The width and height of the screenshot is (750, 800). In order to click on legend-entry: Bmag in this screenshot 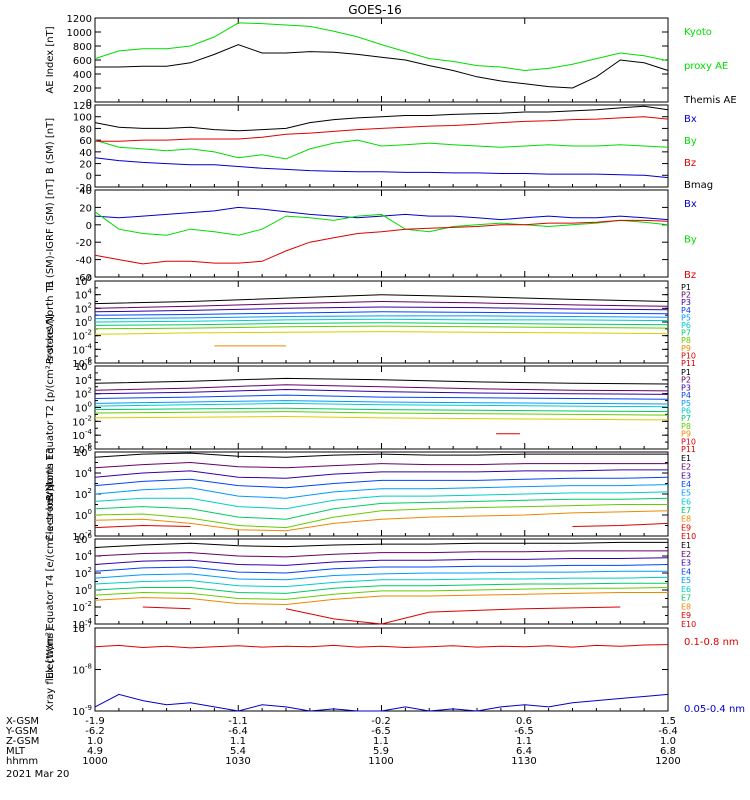, I will do `click(698, 185)`.